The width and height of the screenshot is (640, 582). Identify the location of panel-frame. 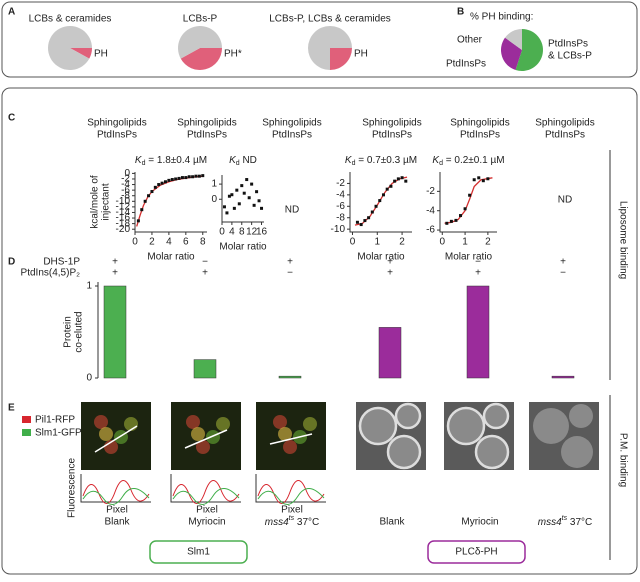
(319, 39).